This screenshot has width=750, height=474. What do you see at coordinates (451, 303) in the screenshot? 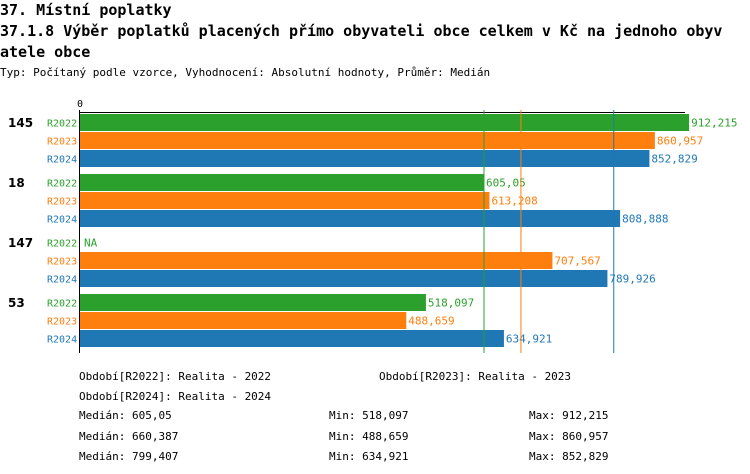
I see `value-label-53-R2022: 518,097` at bounding box center [451, 303].